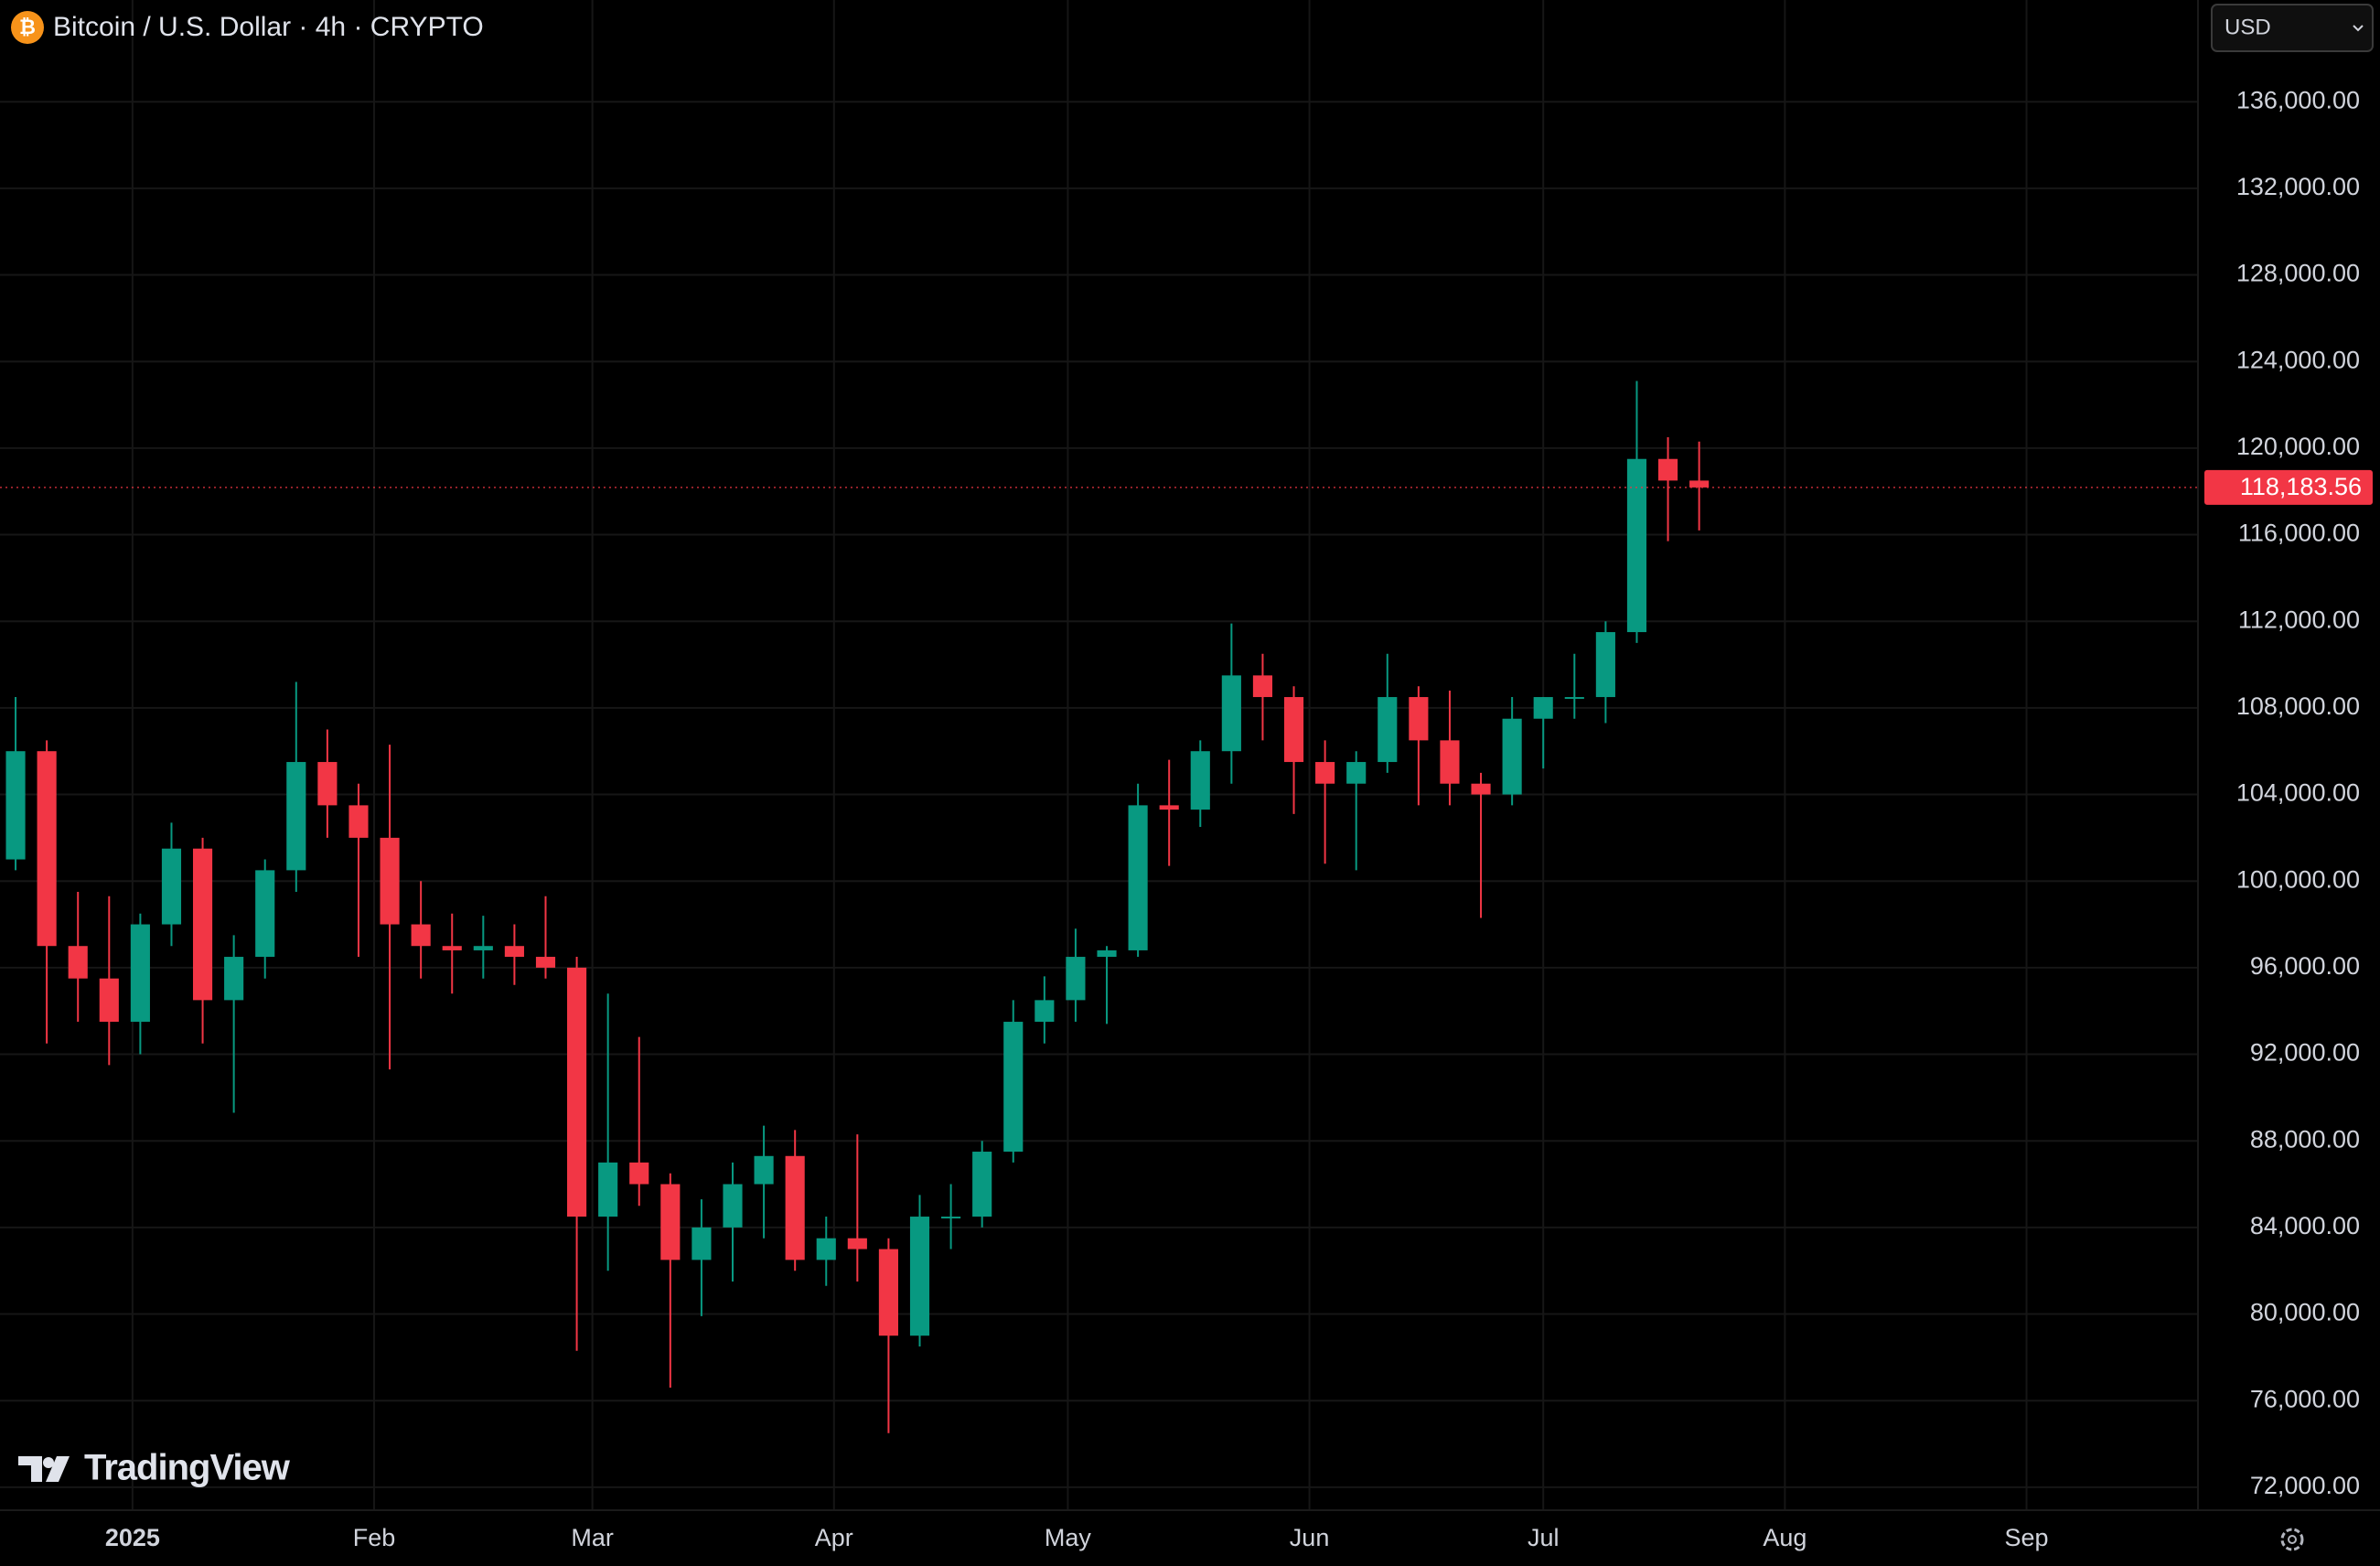 This screenshot has width=2380, height=1566. Describe the element at coordinates (2298, 187) in the screenshot. I see `y-tick-label: 132,000.00` at that location.